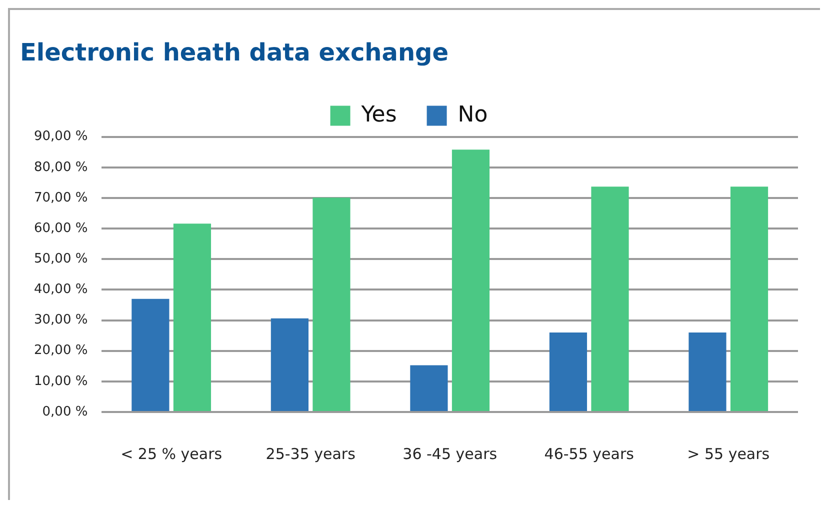 The height and width of the screenshot is (518, 827). I want to click on legend-label: No, so click(473, 115).